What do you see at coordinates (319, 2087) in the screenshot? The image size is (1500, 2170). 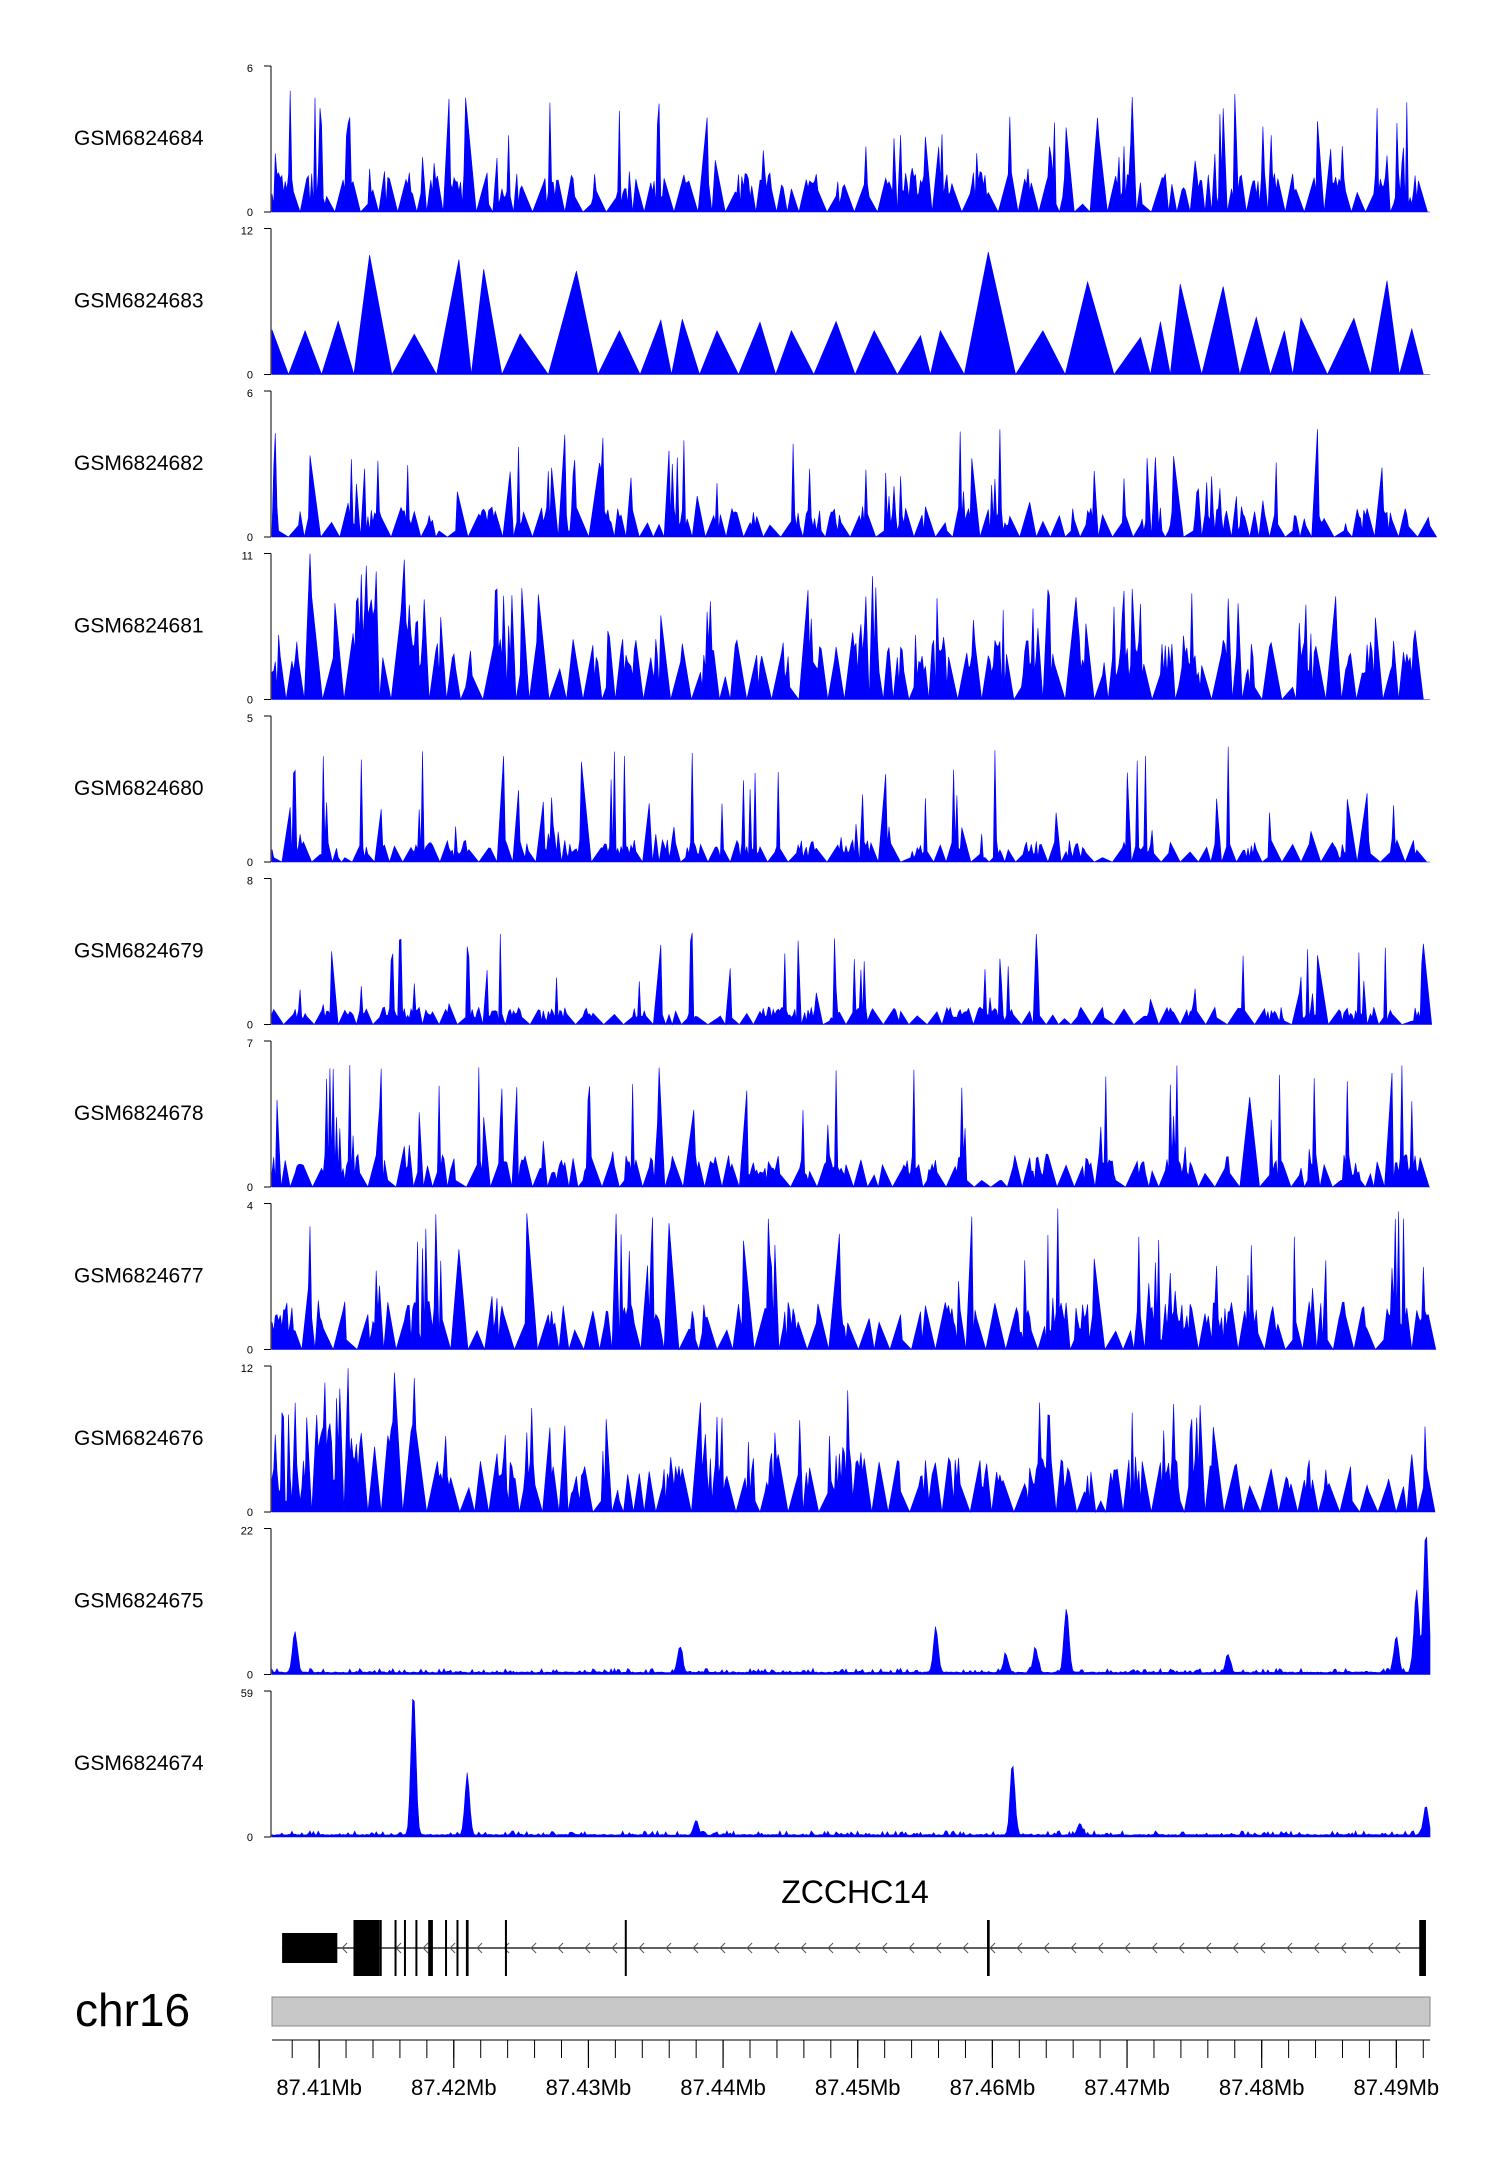 I see `tick-label: 87.41Mb` at bounding box center [319, 2087].